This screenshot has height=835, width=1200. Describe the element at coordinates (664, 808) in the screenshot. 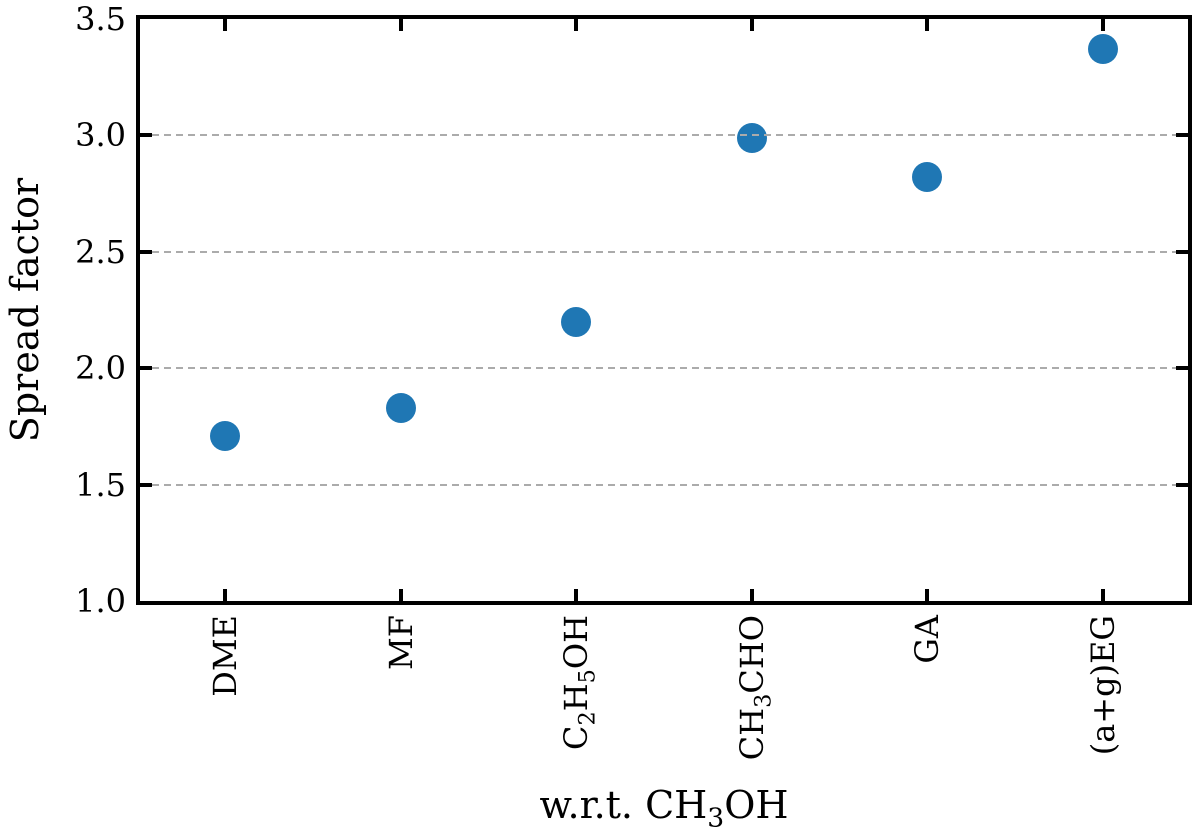

I see `x-axis-title: w.r.t. CH3OH` at that location.